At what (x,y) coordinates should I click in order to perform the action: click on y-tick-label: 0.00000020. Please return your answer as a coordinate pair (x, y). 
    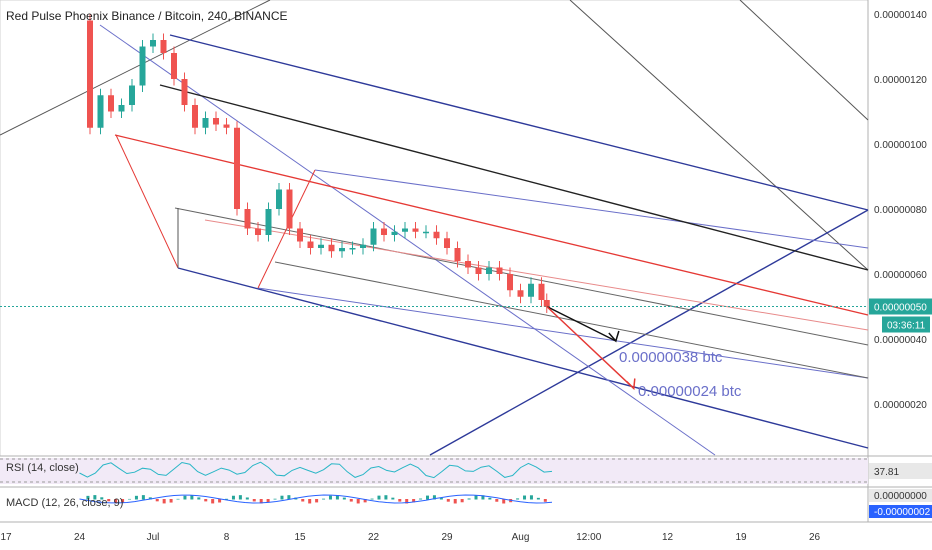
    Looking at the image, I should click on (900, 405).